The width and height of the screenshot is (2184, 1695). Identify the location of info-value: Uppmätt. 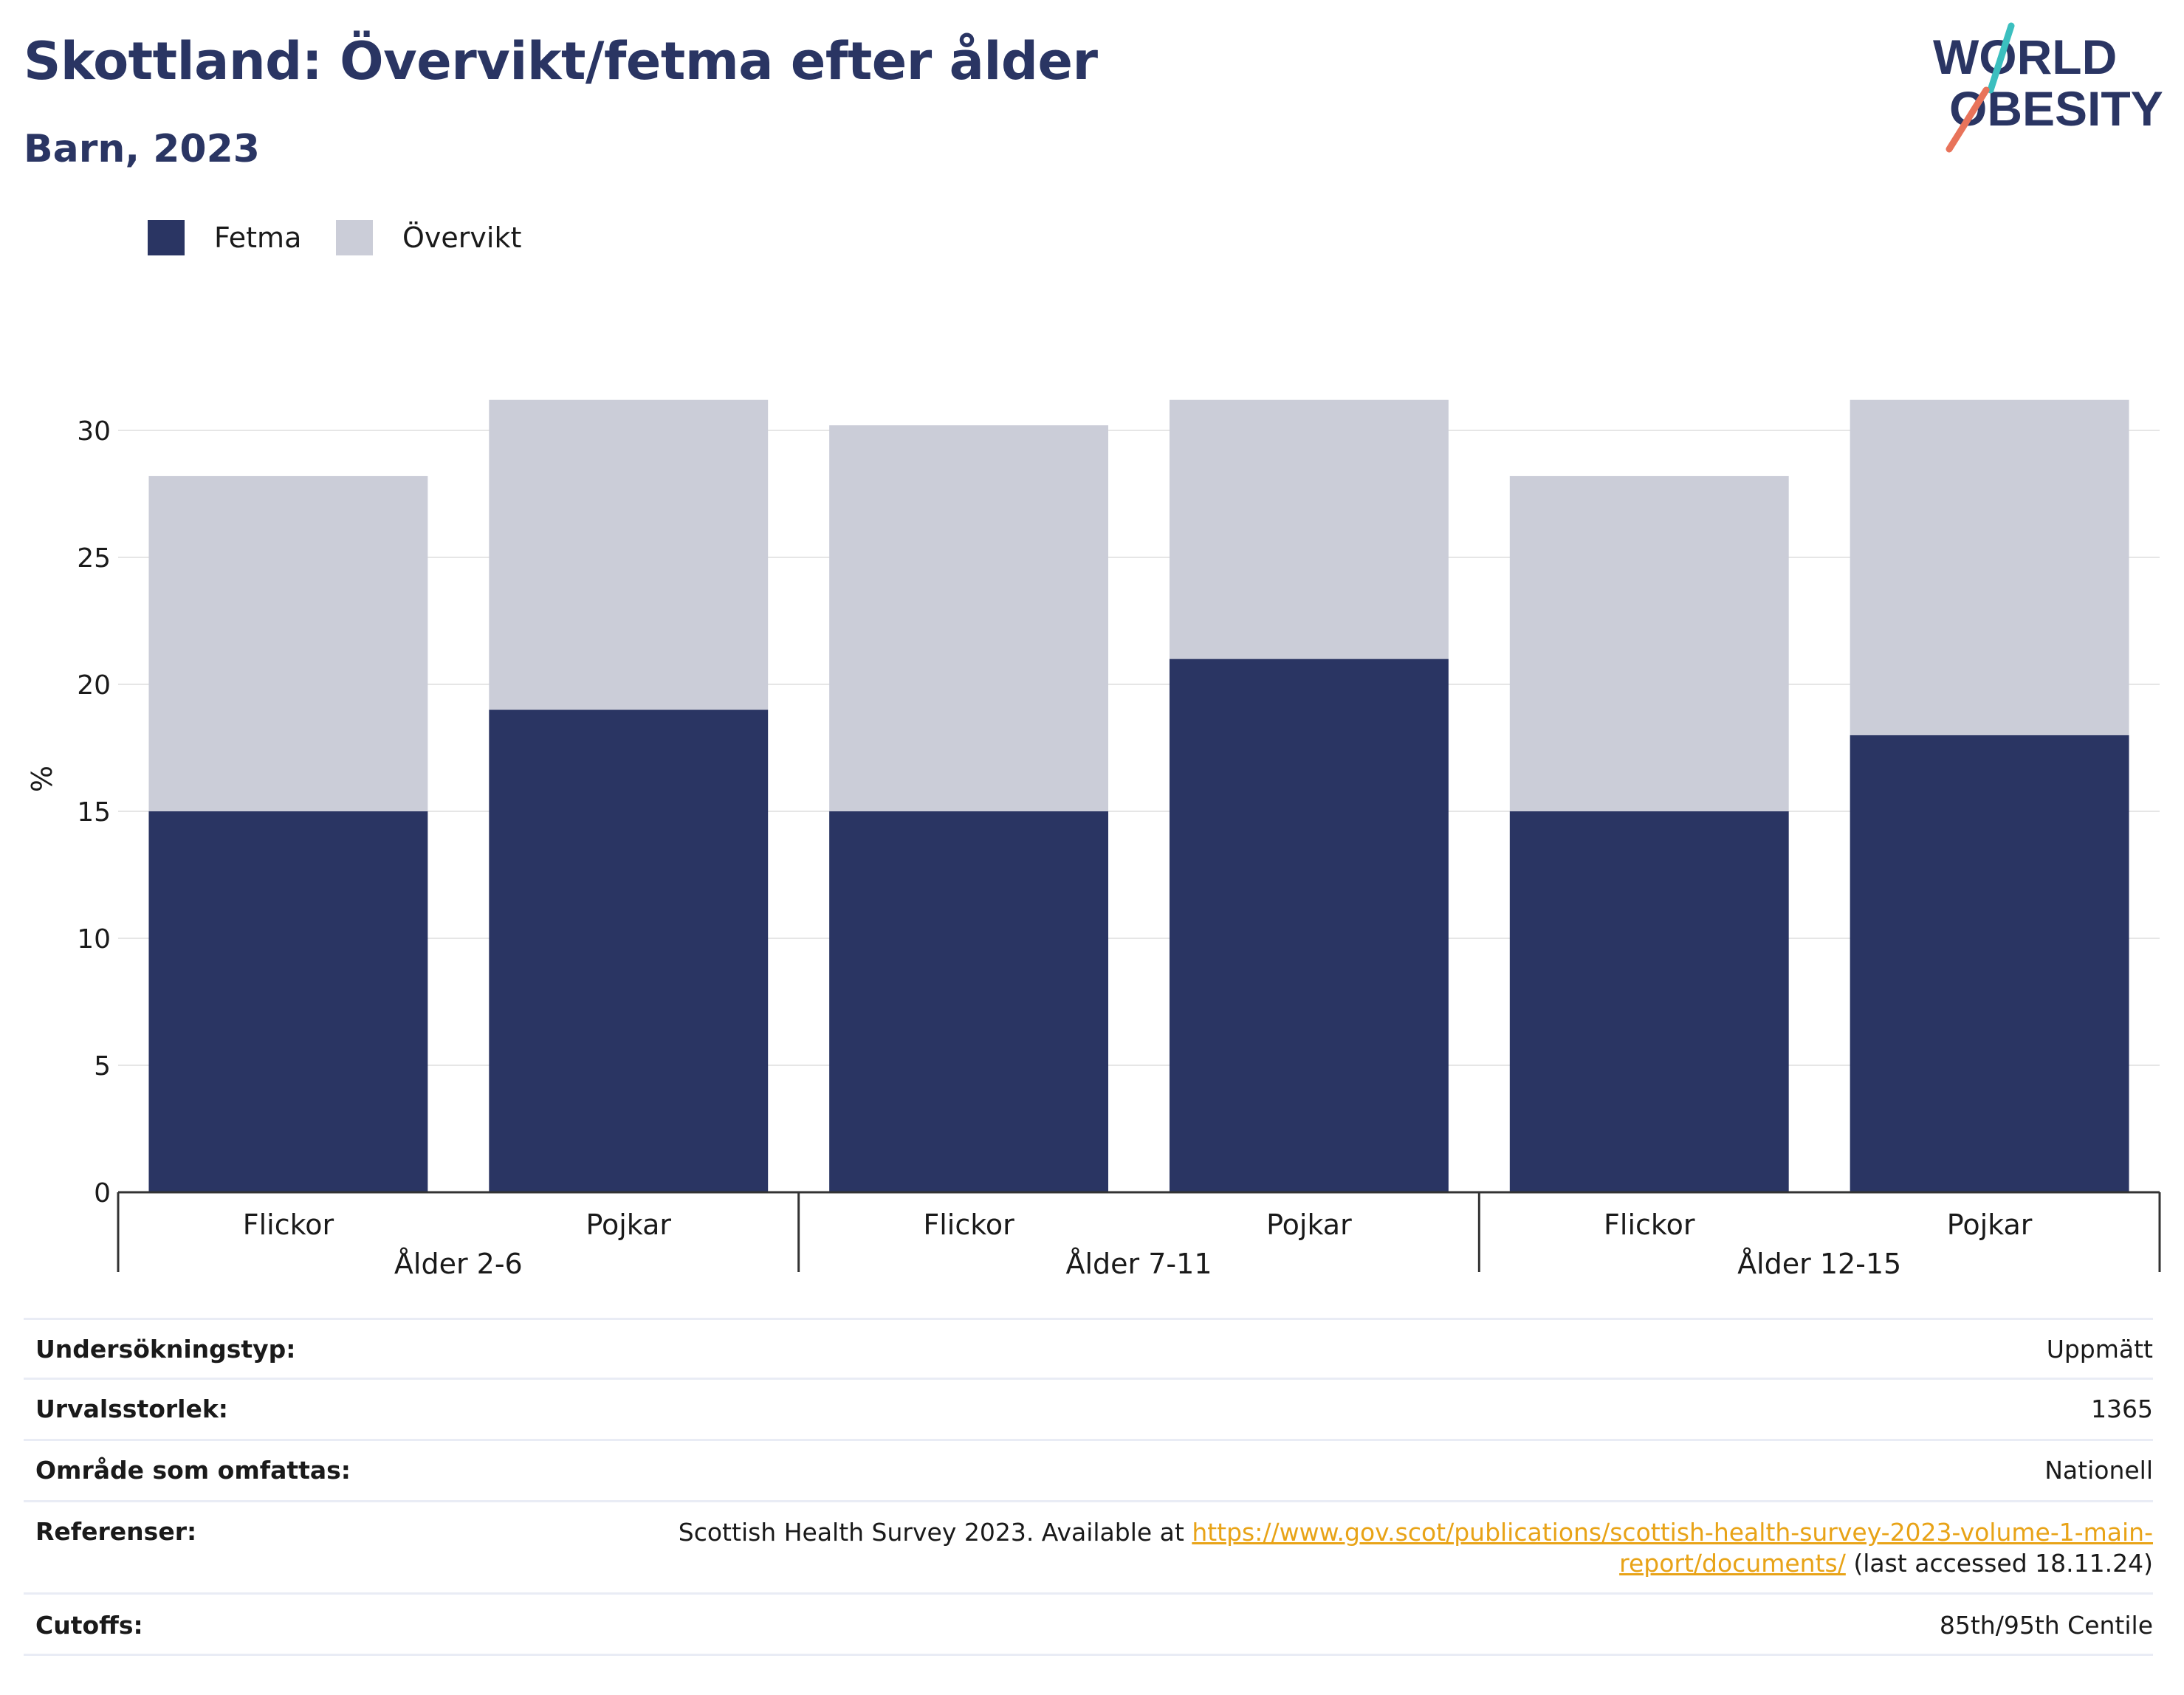
(2099, 1349).